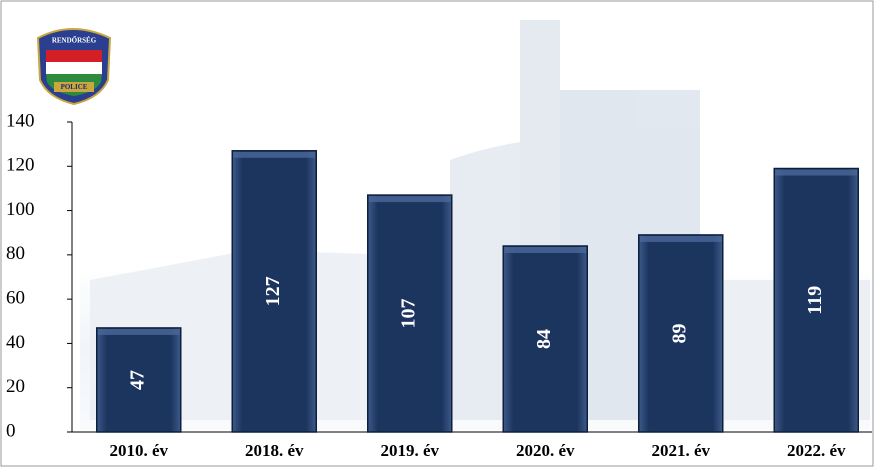 The height and width of the screenshot is (467, 874). What do you see at coordinates (15, 298) in the screenshot?
I see `y-tick-label: 60` at bounding box center [15, 298].